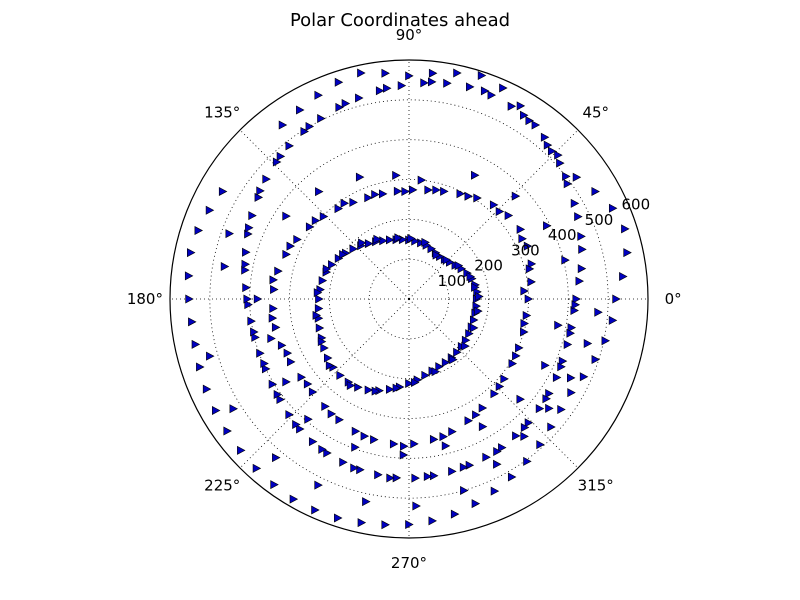 The image size is (800, 600). What do you see at coordinates (562, 235) in the screenshot?
I see `r-tick-label: 400` at bounding box center [562, 235].